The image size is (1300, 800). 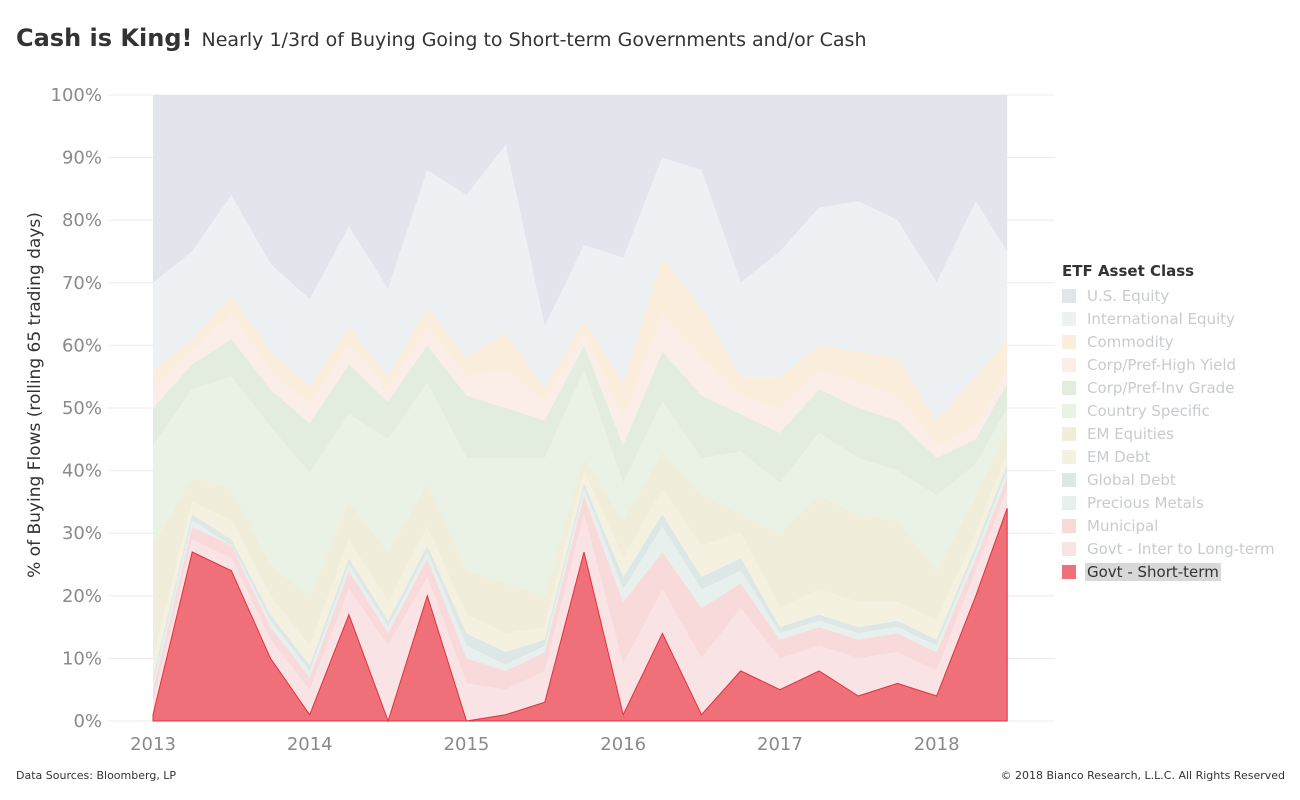 What do you see at coordinates (1145, 502) in the screenshot?
I see `legend-label: Precious Metals` at bounding box center [1145, 502].